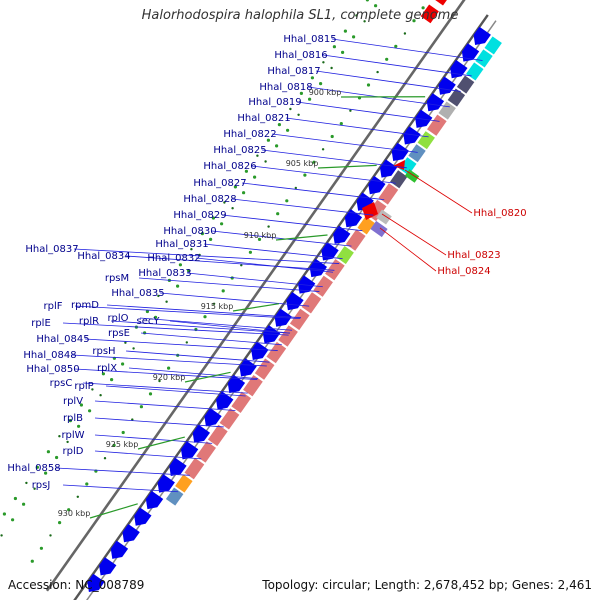 This screenshot has width=600, height=600. I want to click on gene-label: Hhal_0825, so click(239, 150).